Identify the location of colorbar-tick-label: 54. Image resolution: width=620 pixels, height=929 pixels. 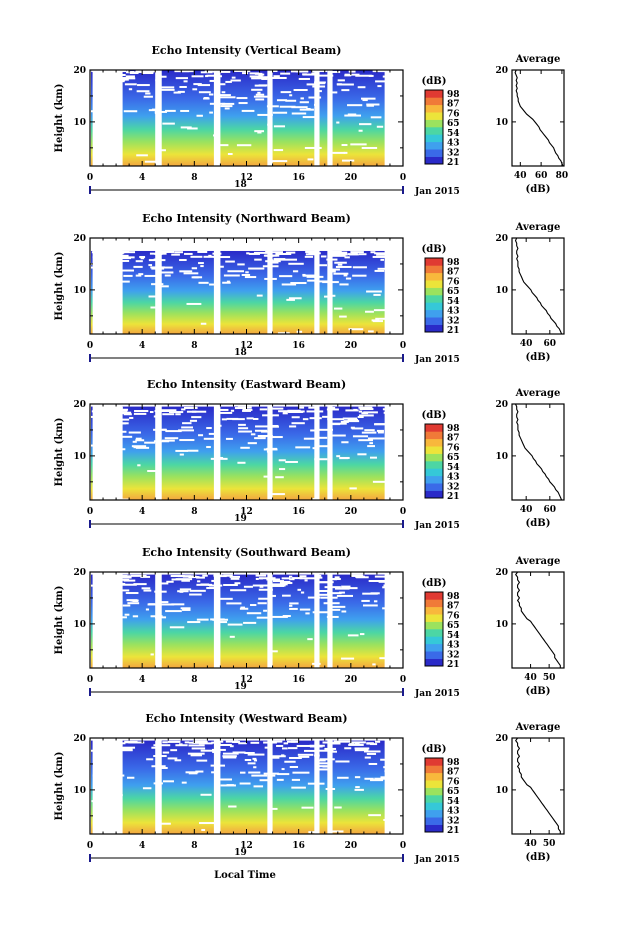
(453, 802).